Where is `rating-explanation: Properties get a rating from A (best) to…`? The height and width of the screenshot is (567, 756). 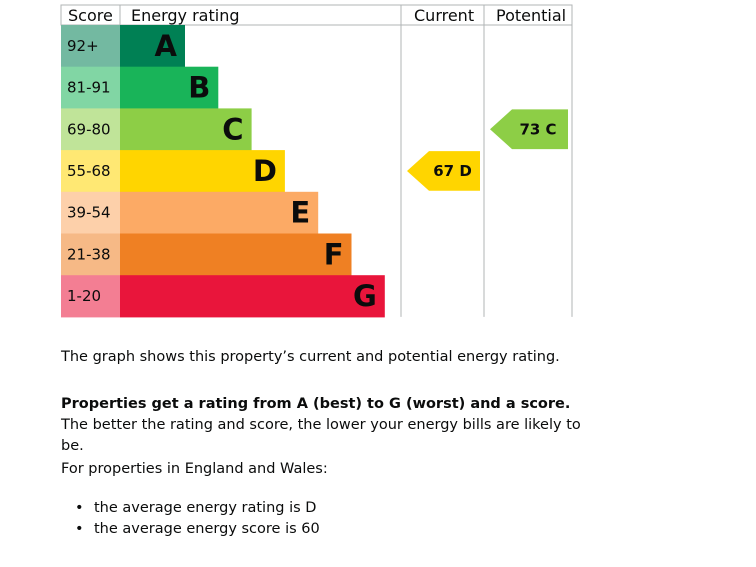 rating-explanation: Properties get a rating from A (best) to… is located at coordinates (321, 425).